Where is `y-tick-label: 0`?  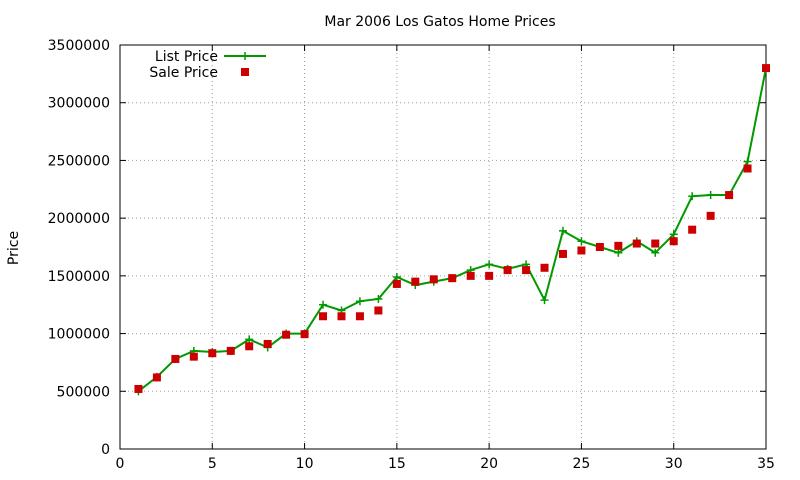 y-tick-label: 0 is located at coordinates (105, 450).